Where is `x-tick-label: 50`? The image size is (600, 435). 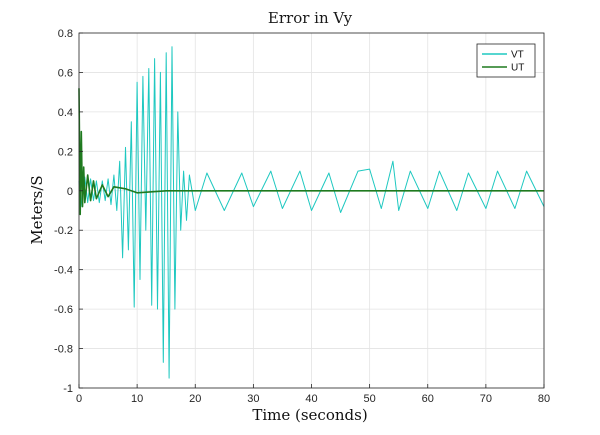 x-tick-label: 50 is located at coordinates (370, 399).